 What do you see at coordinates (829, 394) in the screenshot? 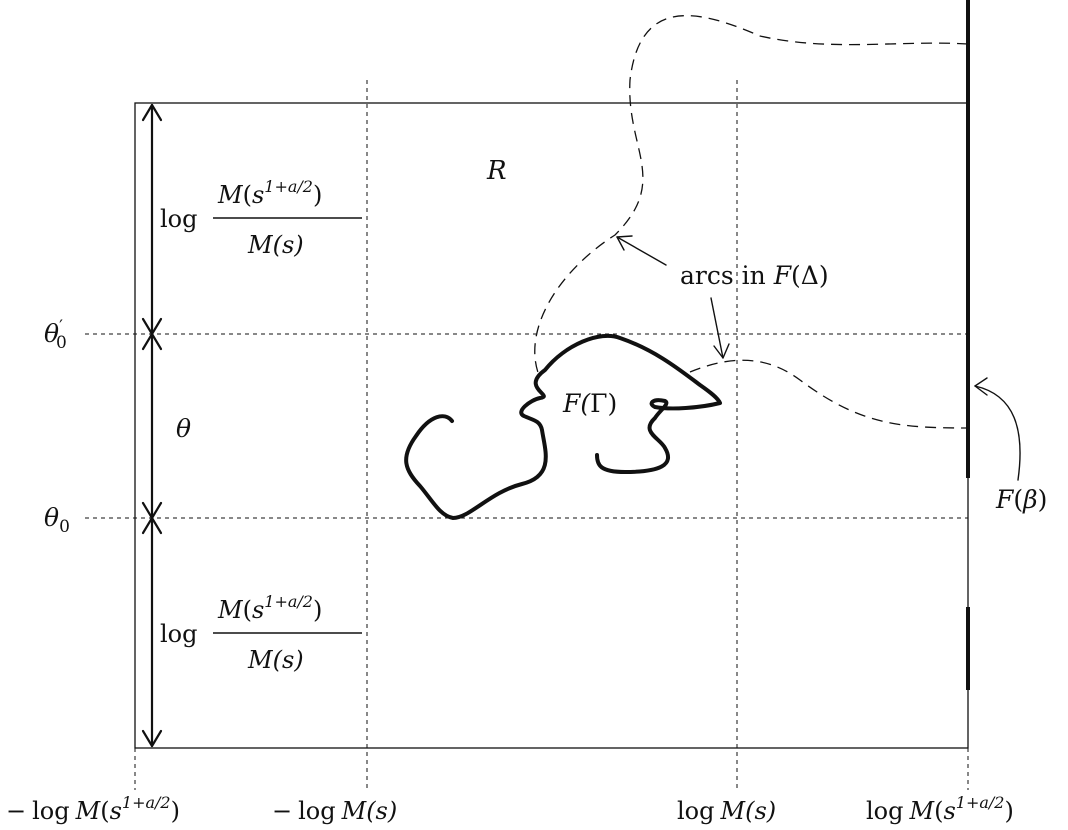
I see `arc-delta-lower` at bounding box center [829, 394].